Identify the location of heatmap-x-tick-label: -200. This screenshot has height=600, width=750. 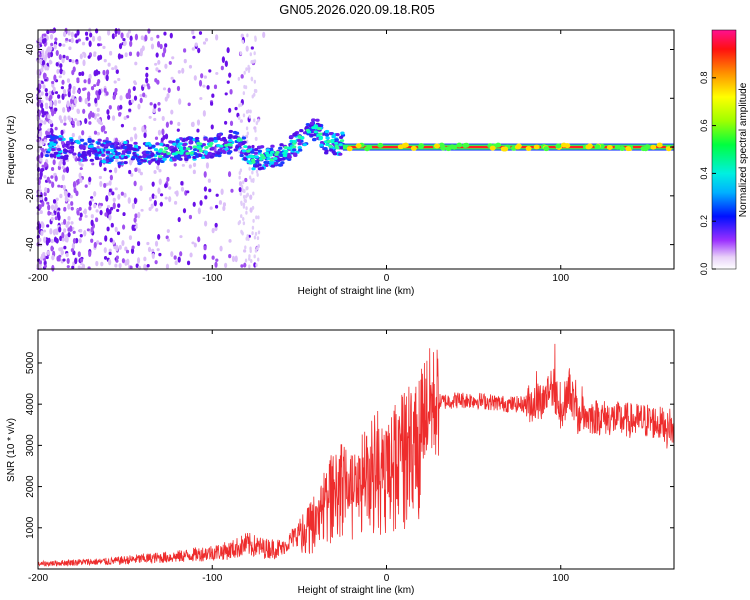
(38, 278).